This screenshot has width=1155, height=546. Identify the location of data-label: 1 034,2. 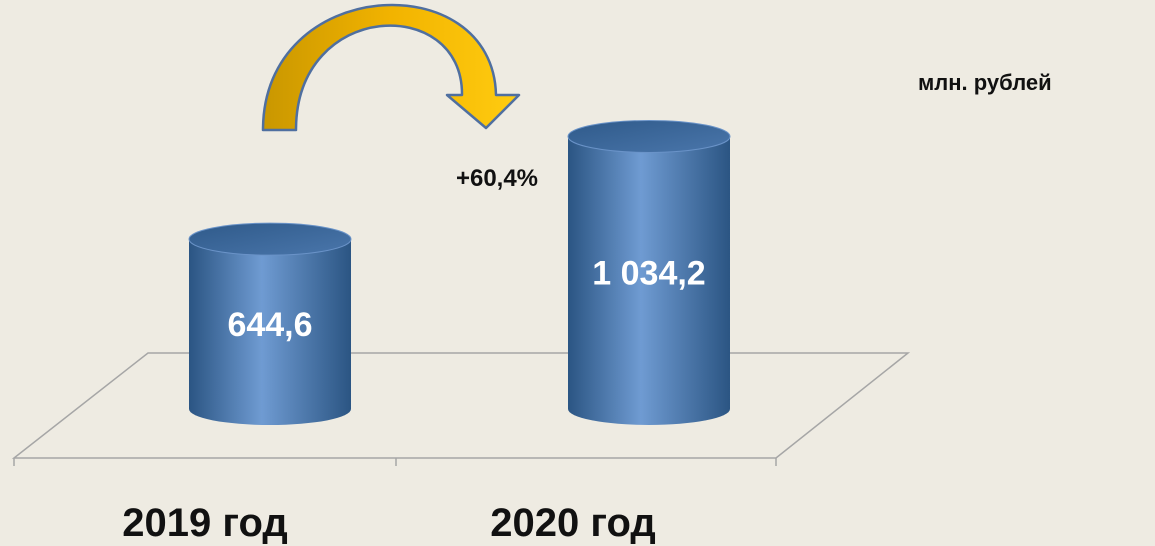
(648, 274).